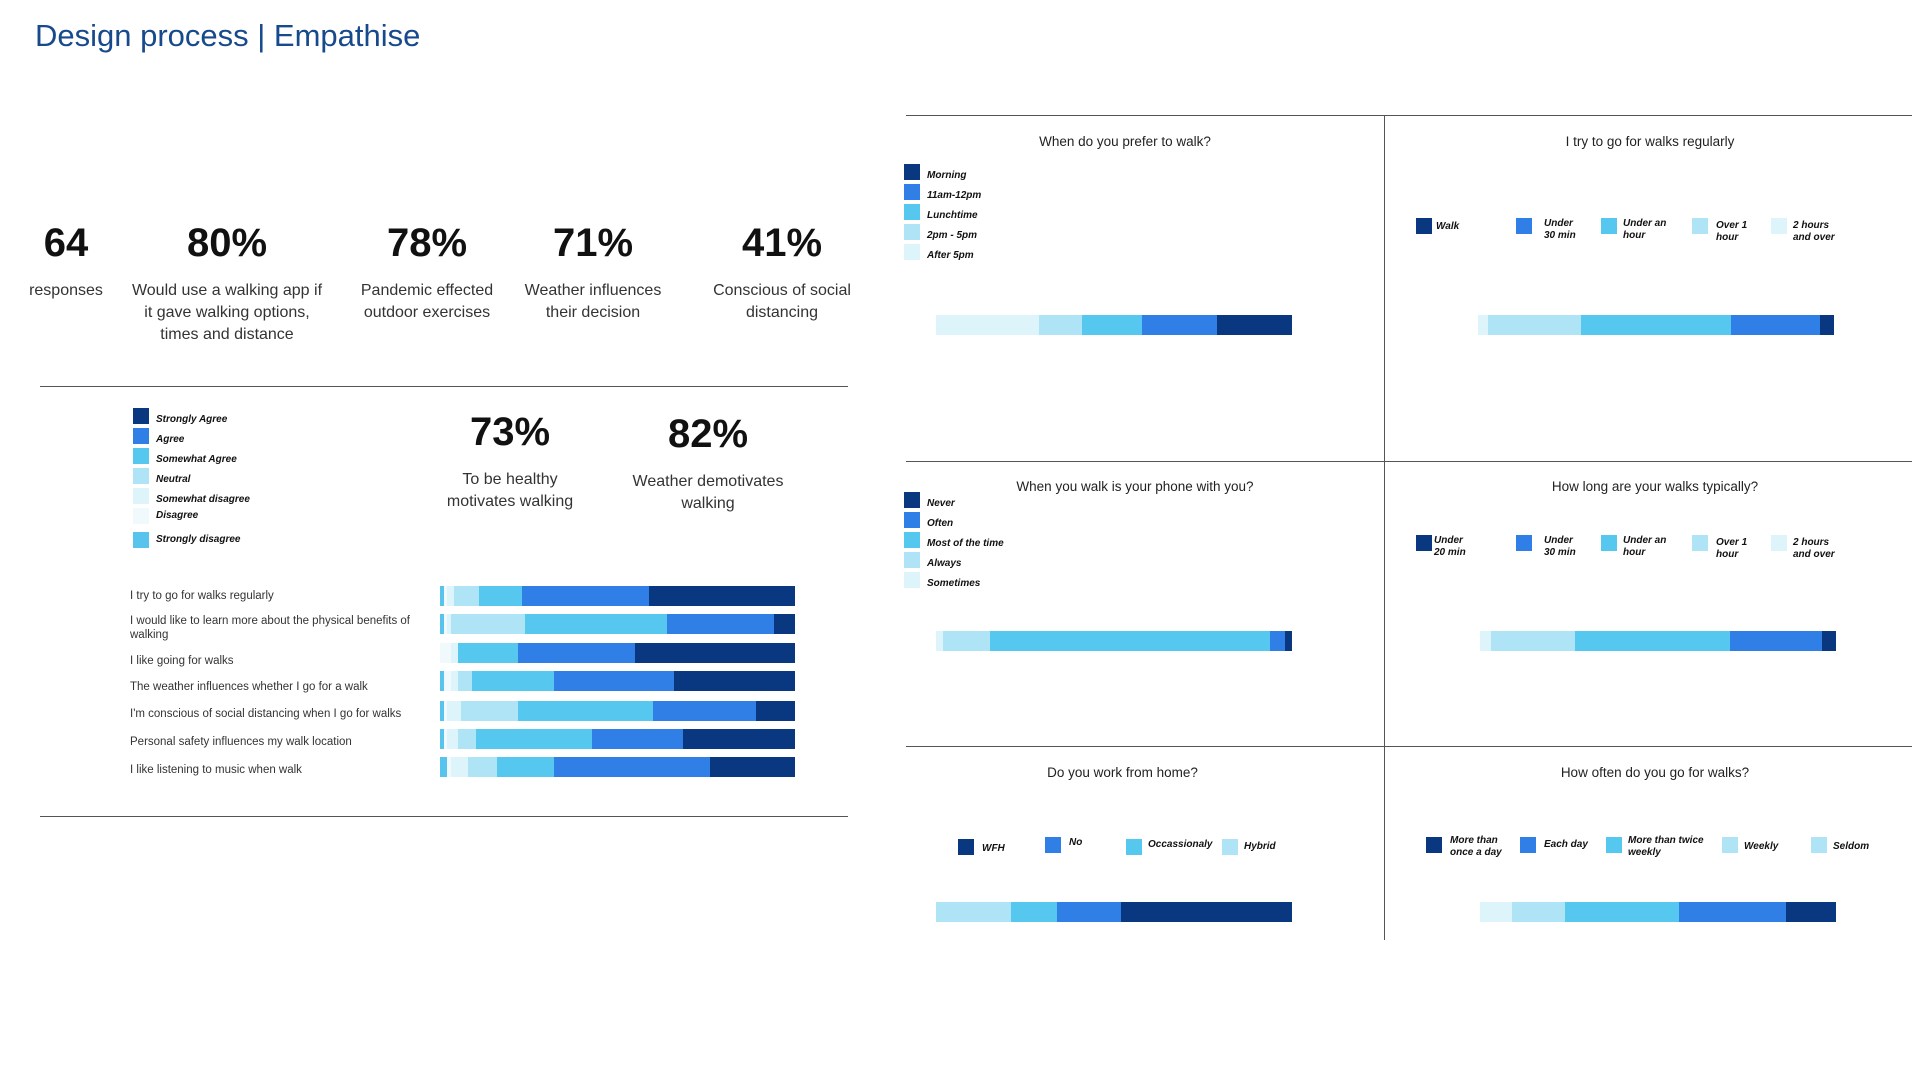 Image resolution: width=1920 pixels, height=1080 pixels. What do you see at coordinates (177, 515) in the screenshot?
I see `legend-label: Disagree` at bounding box center [177, 515].